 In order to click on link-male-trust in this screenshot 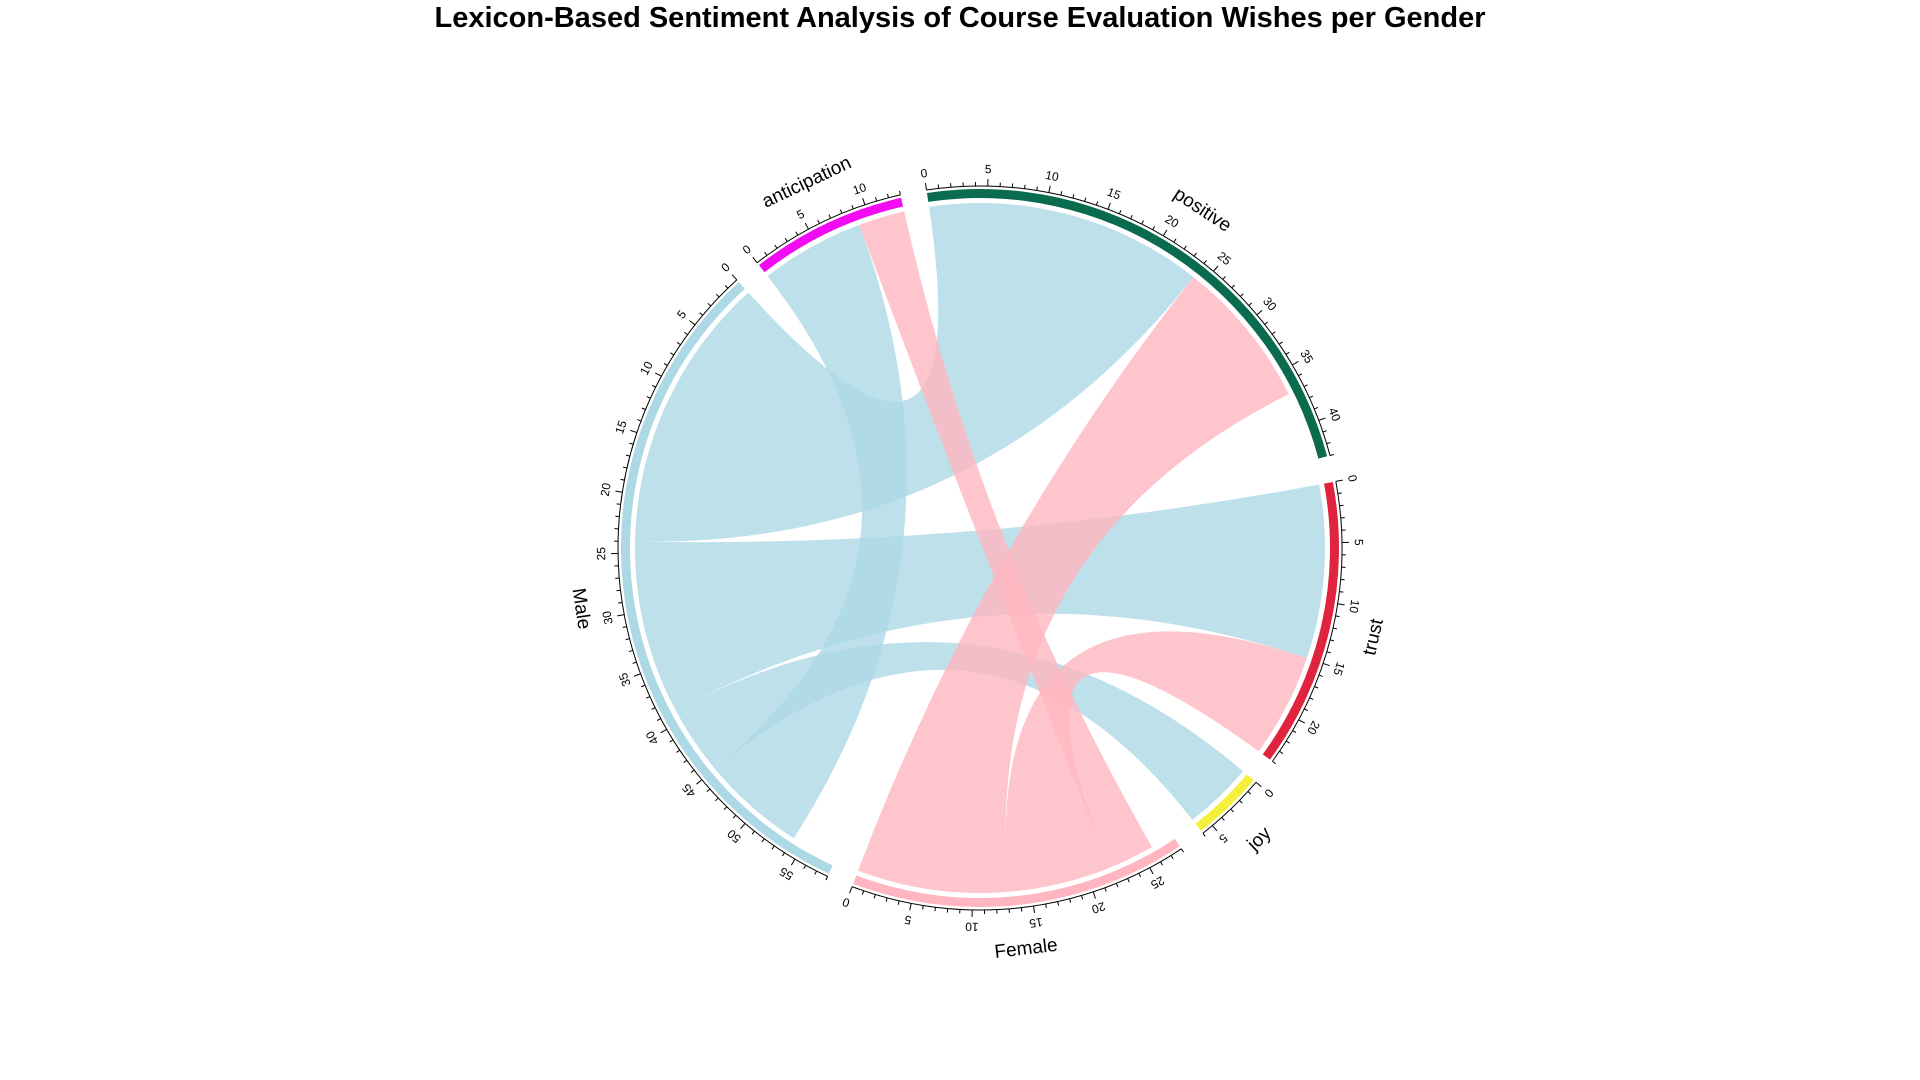, I will do `click(979, 597)`.